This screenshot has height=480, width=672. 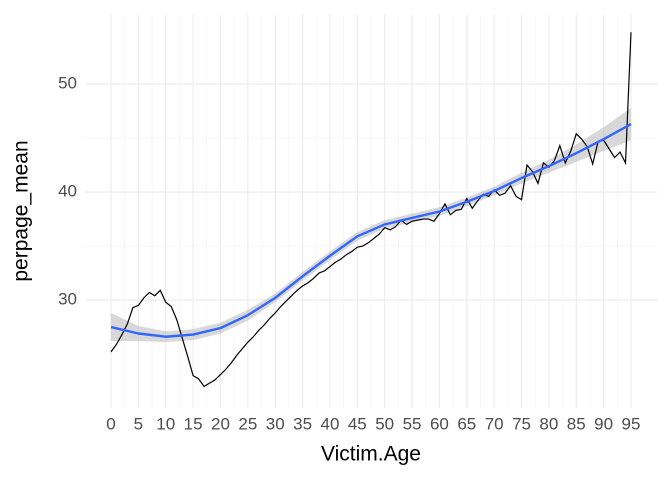 I want to click on x-tick-label: 65, so click(x=466, y=423).